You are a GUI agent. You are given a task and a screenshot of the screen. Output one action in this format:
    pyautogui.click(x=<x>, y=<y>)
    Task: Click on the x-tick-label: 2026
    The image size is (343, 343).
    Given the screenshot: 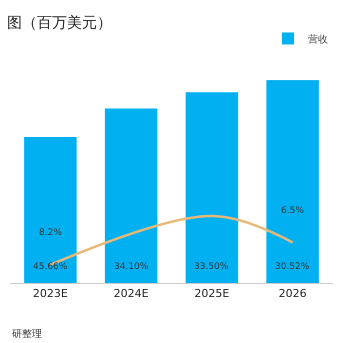 What is the action you would take?
    pyautogui.click(x=292, y=293)
    